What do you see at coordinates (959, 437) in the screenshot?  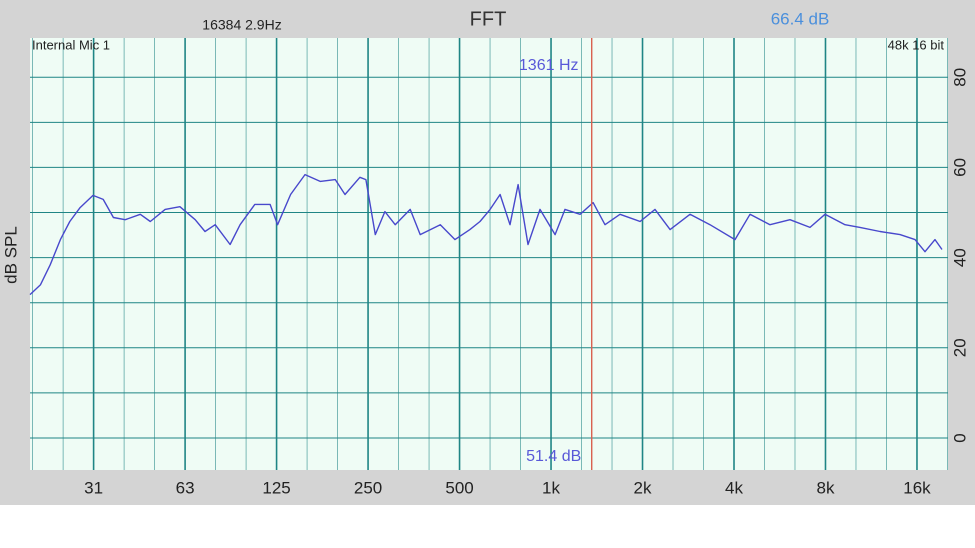 I see `y-tick-label: 0` at bounding box center [959, 437].